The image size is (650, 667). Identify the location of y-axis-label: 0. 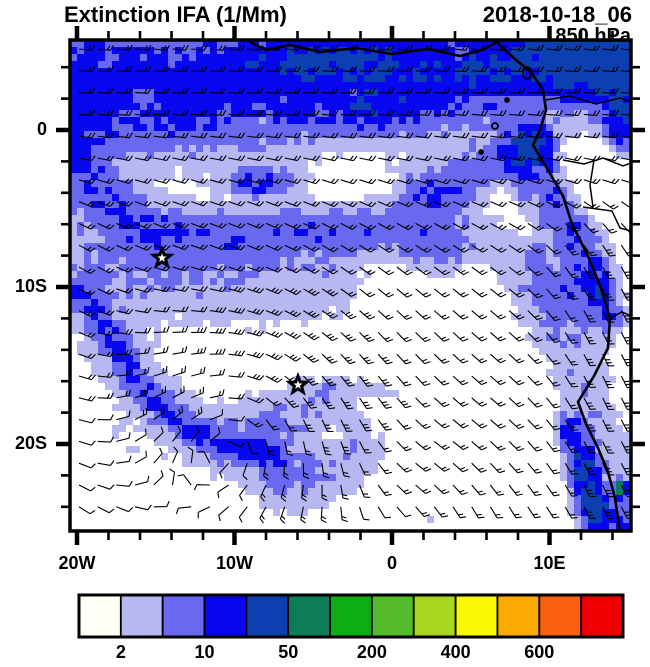
(41, 129).